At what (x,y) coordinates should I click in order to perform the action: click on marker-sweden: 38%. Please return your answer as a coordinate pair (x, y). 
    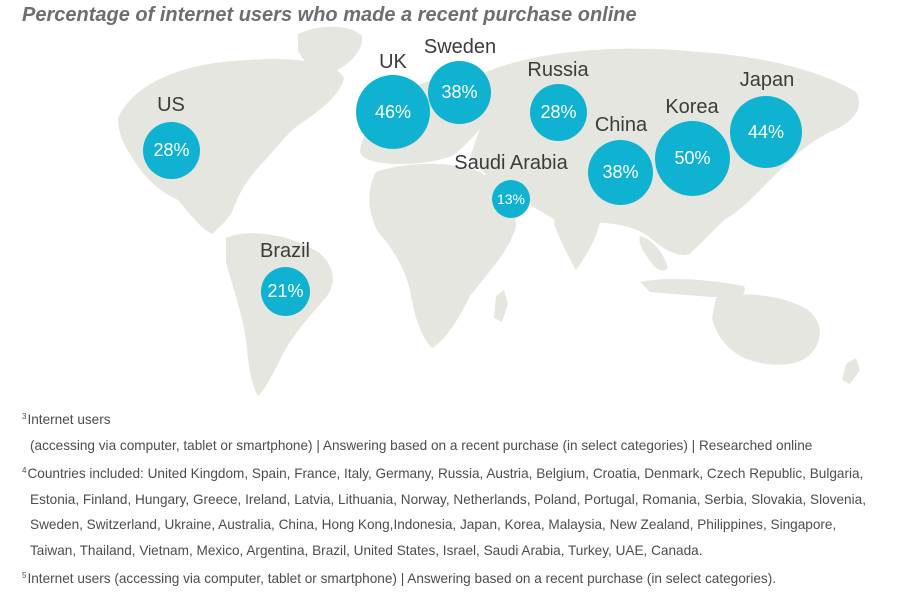
    Looking at the image, I should click on (459, 92).